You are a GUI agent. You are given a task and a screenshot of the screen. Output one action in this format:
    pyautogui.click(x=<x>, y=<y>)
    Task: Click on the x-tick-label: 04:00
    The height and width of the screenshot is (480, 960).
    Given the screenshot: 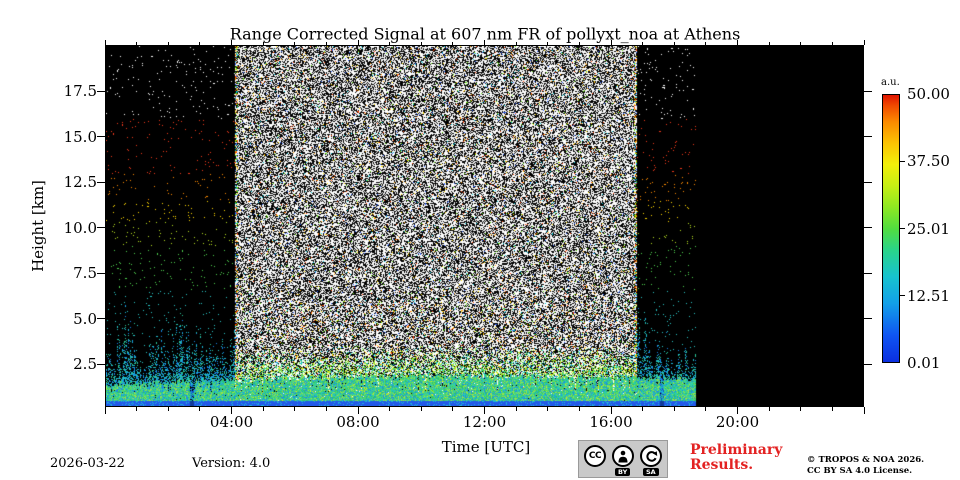 What is the action you would take?
    pyautogui.click(x=231, y=422)
    